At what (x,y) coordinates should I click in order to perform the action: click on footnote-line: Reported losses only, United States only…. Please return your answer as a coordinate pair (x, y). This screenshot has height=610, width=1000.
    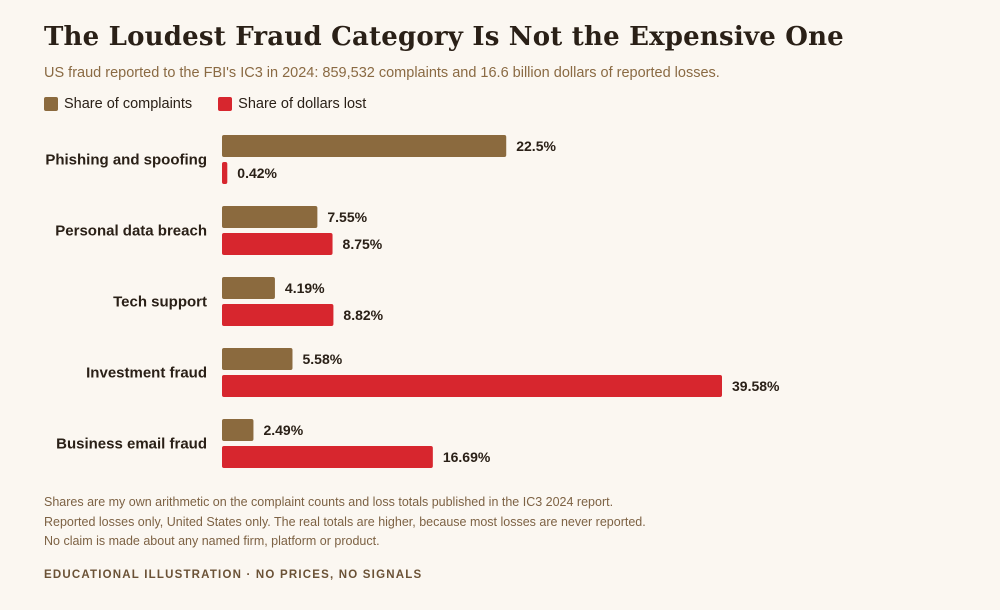
    Looking at the image, I should click on (345, 521).